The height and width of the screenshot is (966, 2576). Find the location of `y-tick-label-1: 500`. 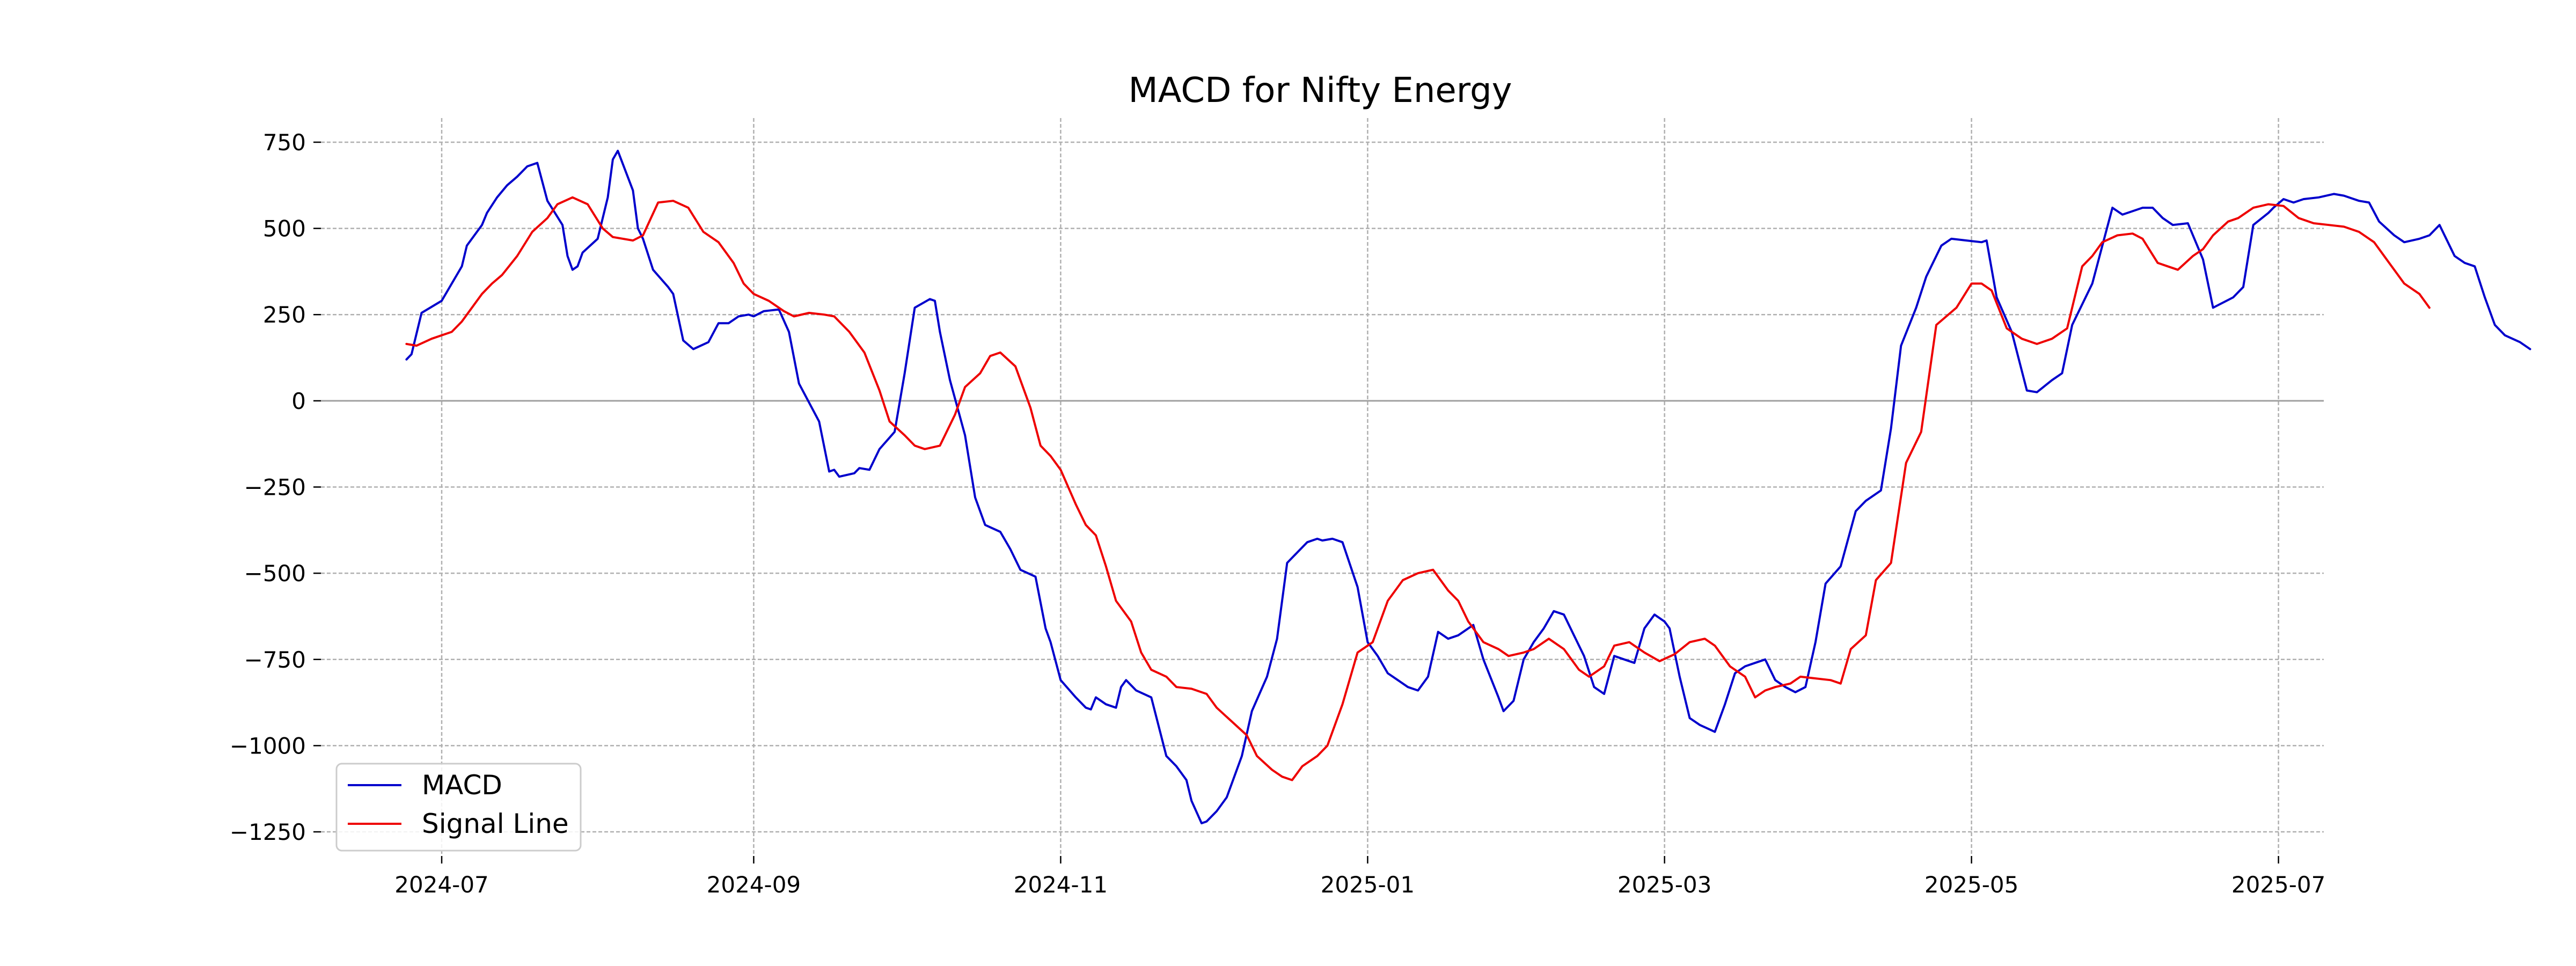

y-tick-label-1: 500 is located at coordinates (284, 229).